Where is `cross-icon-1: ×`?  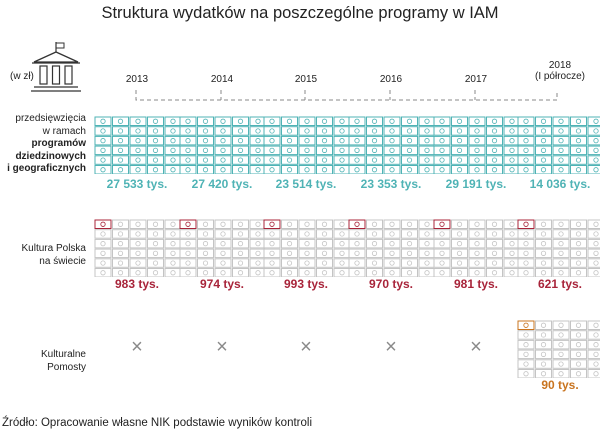
cross-icon-1: × is located at coordinates (222, 347).